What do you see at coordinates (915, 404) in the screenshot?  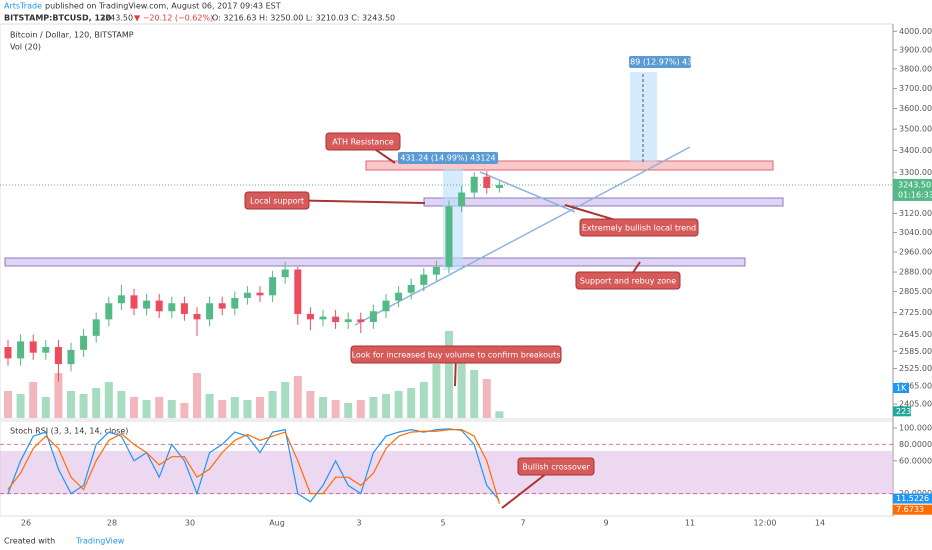 I see `y-tick-label: 2405.00` at bounding box center [915, 404].